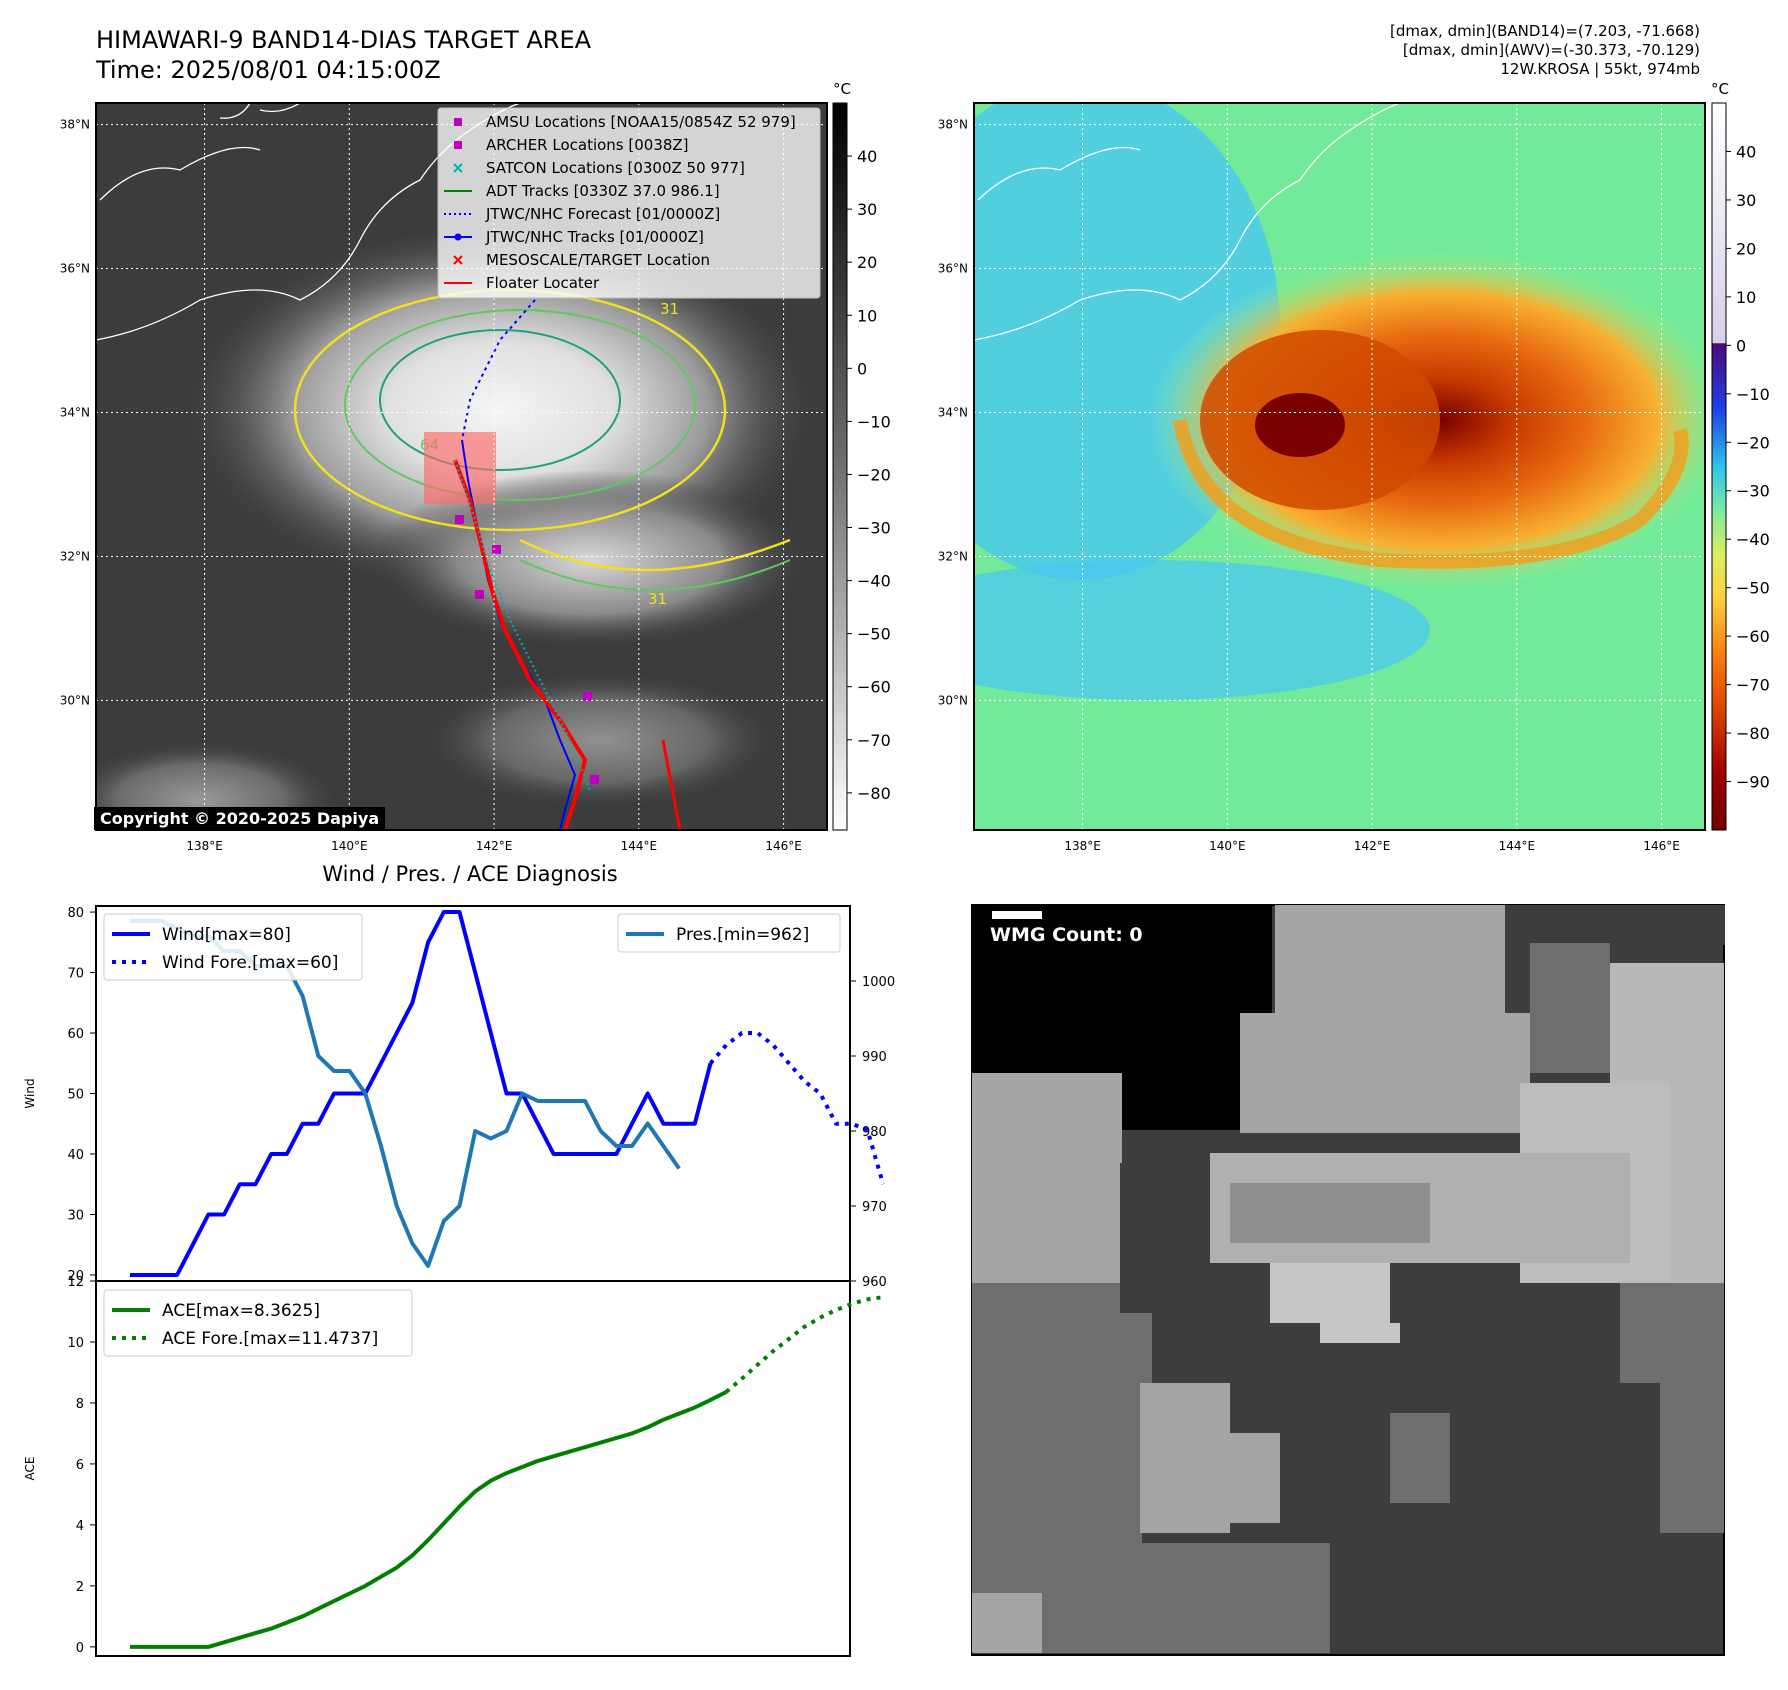 The height and width of the screenshot is (1690, 1788). What do you see at coordinates (1551, 50) in the screenshot?
I see `awv-range: [dmax, dmin](AWV)=(-30.373, -70.129)` at bounding box center [1551, 50].